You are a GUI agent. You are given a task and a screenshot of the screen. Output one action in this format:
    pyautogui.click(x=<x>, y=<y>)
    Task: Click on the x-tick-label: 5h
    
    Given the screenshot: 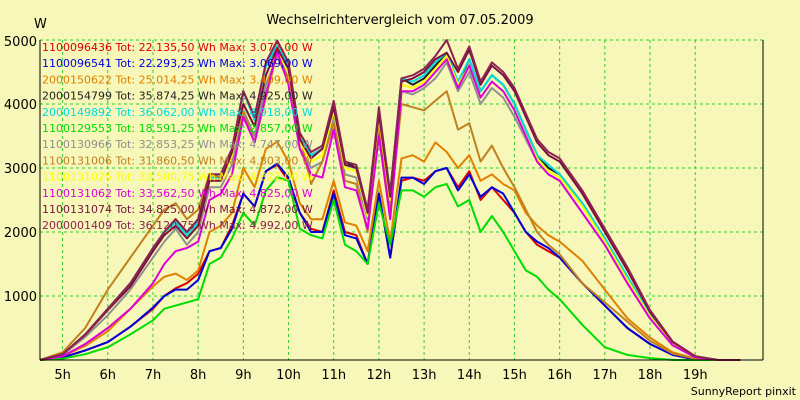 What is the action you would take?
    pyautogui.click(x=62, y=375)
    